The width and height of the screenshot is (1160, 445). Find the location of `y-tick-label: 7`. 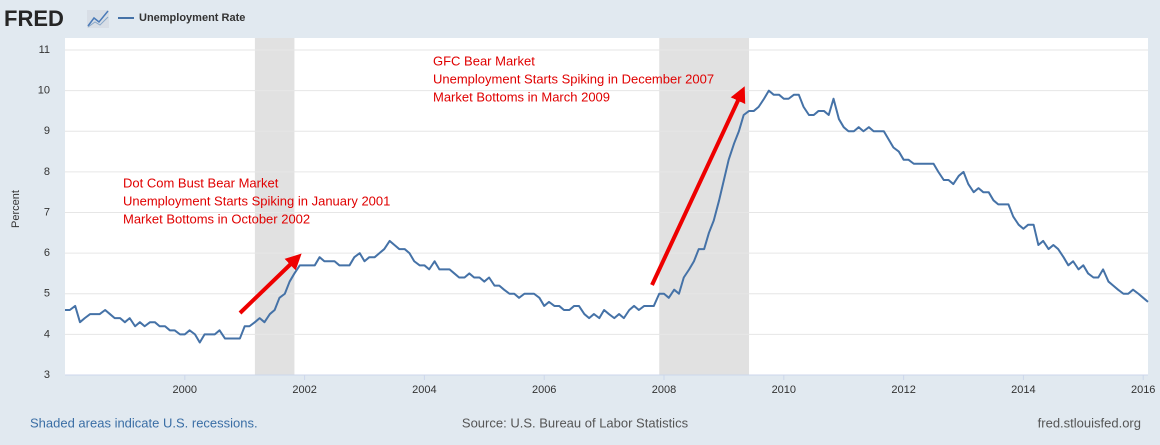

y-tick-label: 7 is located at coordinates (47, 212).